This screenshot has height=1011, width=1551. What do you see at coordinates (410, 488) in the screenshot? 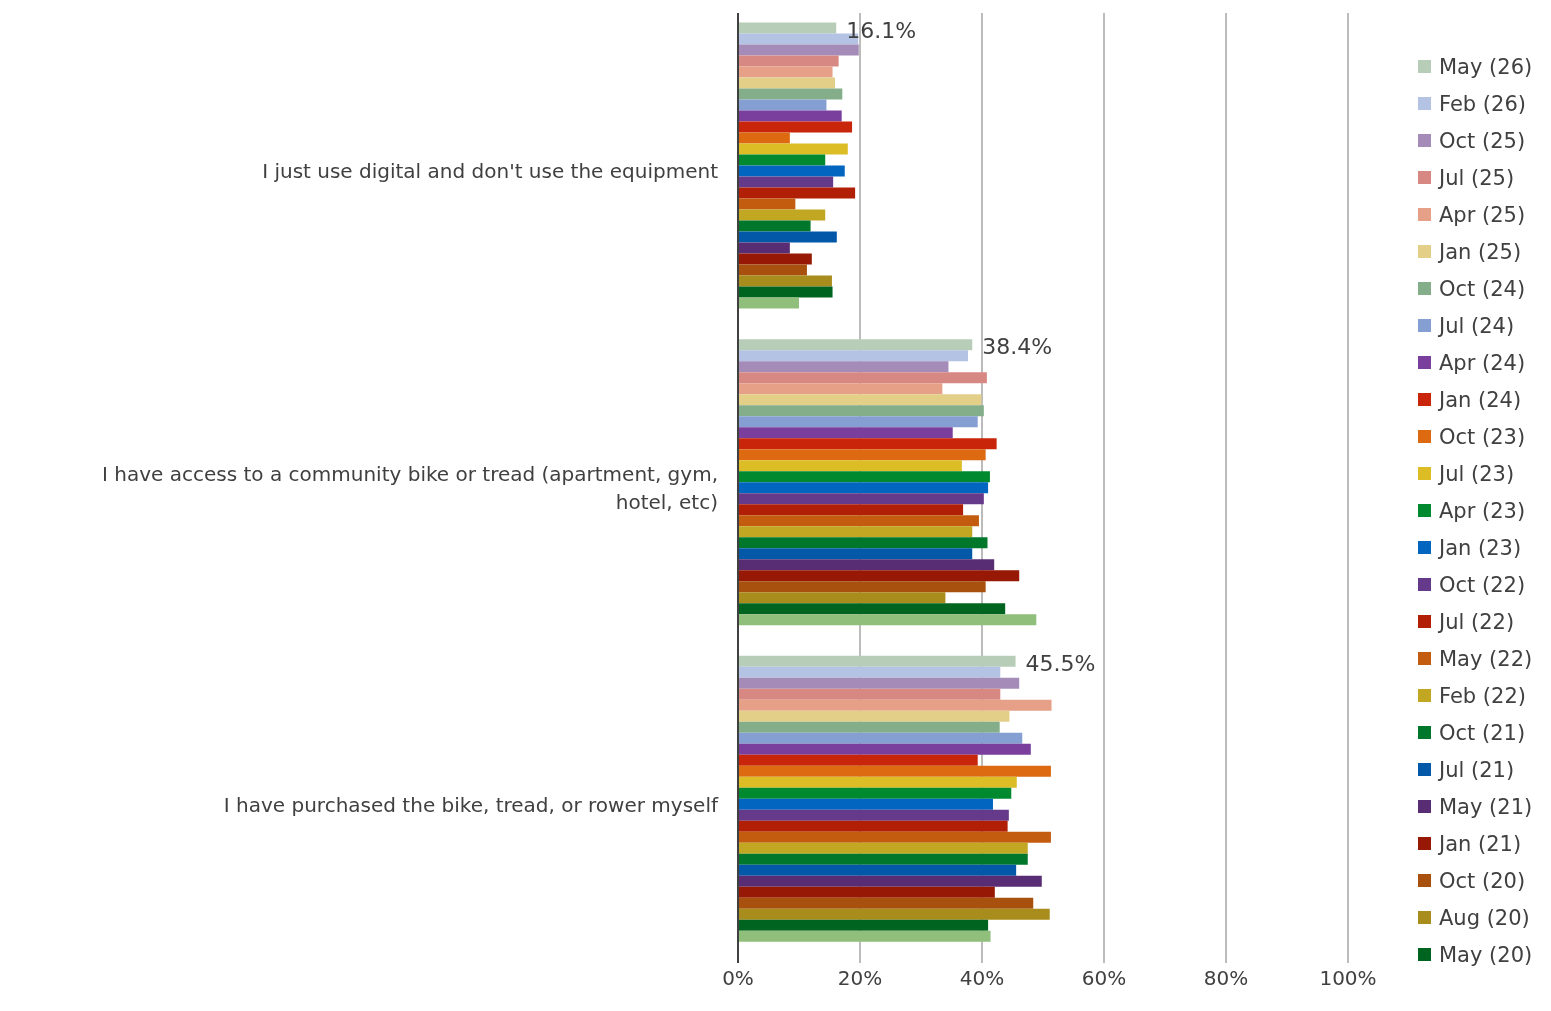
I see `y-tick-label: I have access to a community bike or tread (apartment, gym, hotel, etc)` at bounding box center [410, 488].